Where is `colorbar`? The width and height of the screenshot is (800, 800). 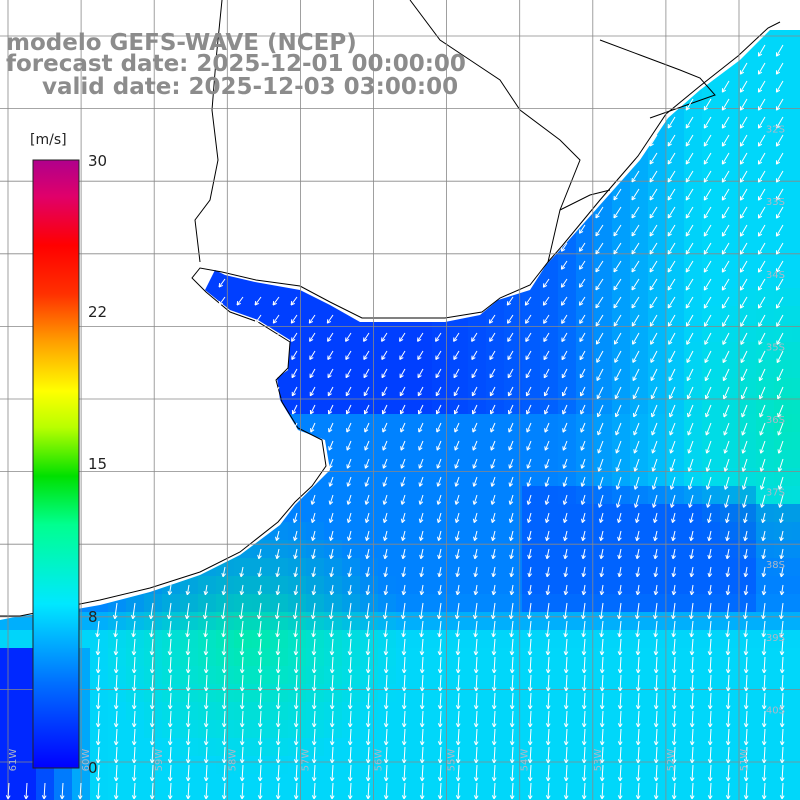
colorbar is located at coordinates (56, 464).